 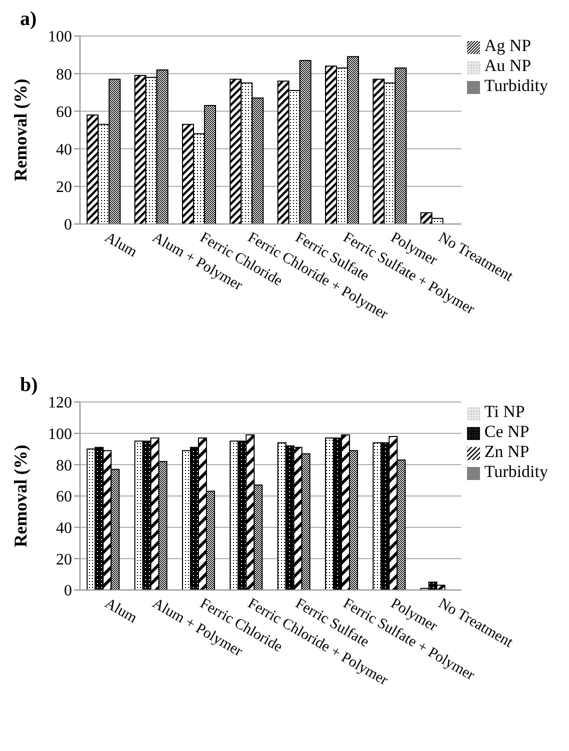 I want to click on legend-label: Au NP, so click(x=508, y=65).